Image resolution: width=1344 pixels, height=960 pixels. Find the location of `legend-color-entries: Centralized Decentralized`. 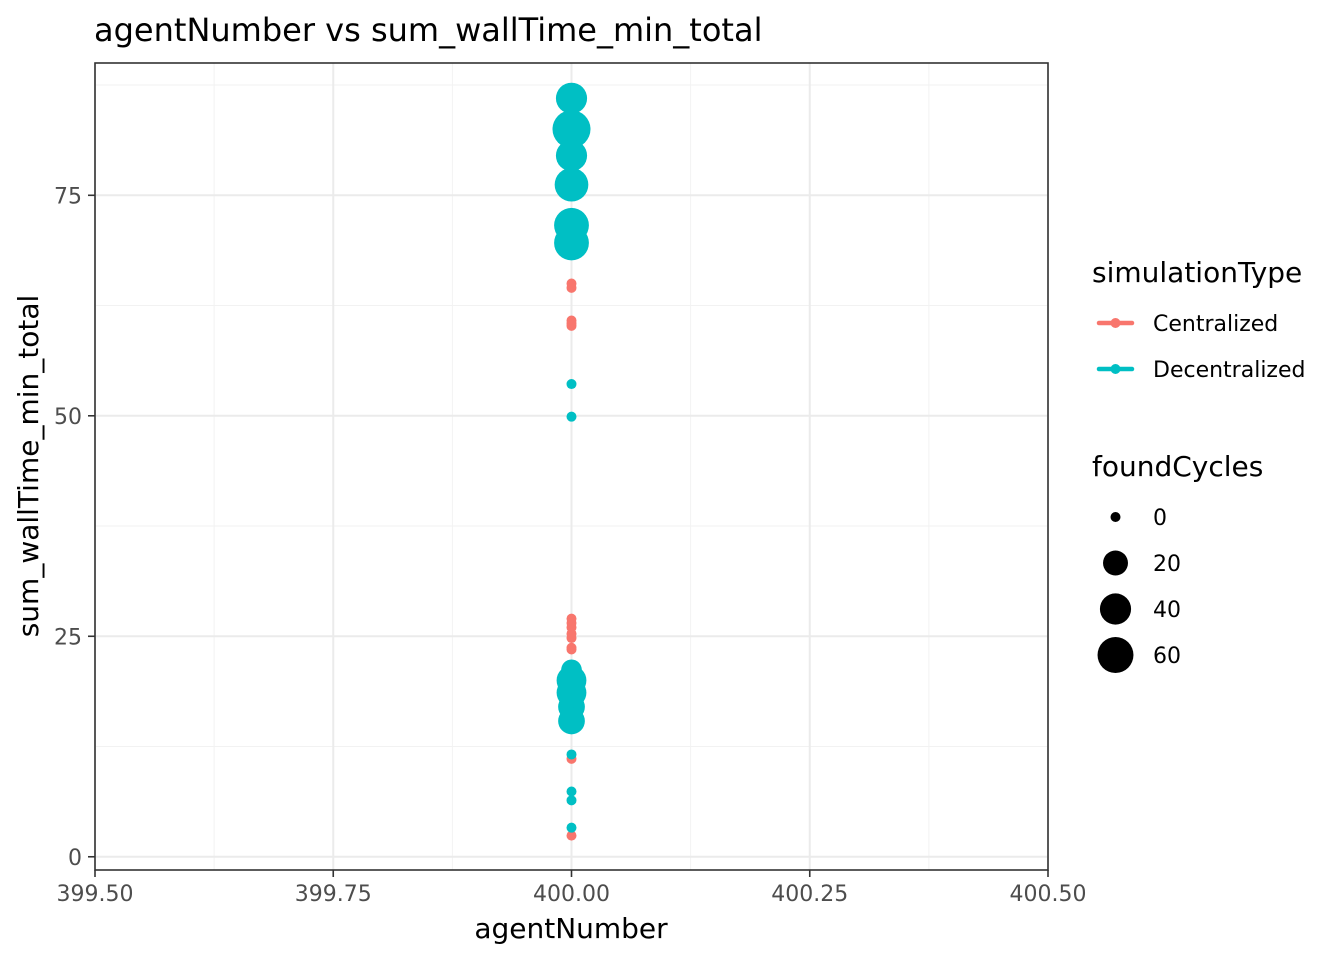

legend-color-entries: Centralized Decentralized is located at coordinates (1200, 347).